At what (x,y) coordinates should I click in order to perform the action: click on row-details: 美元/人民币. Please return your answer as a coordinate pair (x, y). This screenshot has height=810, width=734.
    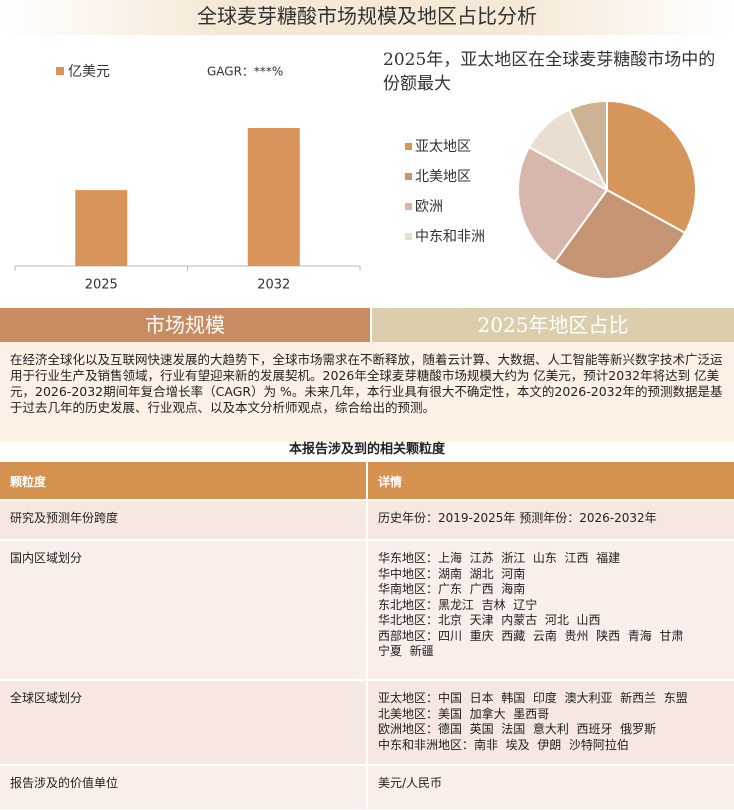
    Looking at the image, I should click on (550, 787).